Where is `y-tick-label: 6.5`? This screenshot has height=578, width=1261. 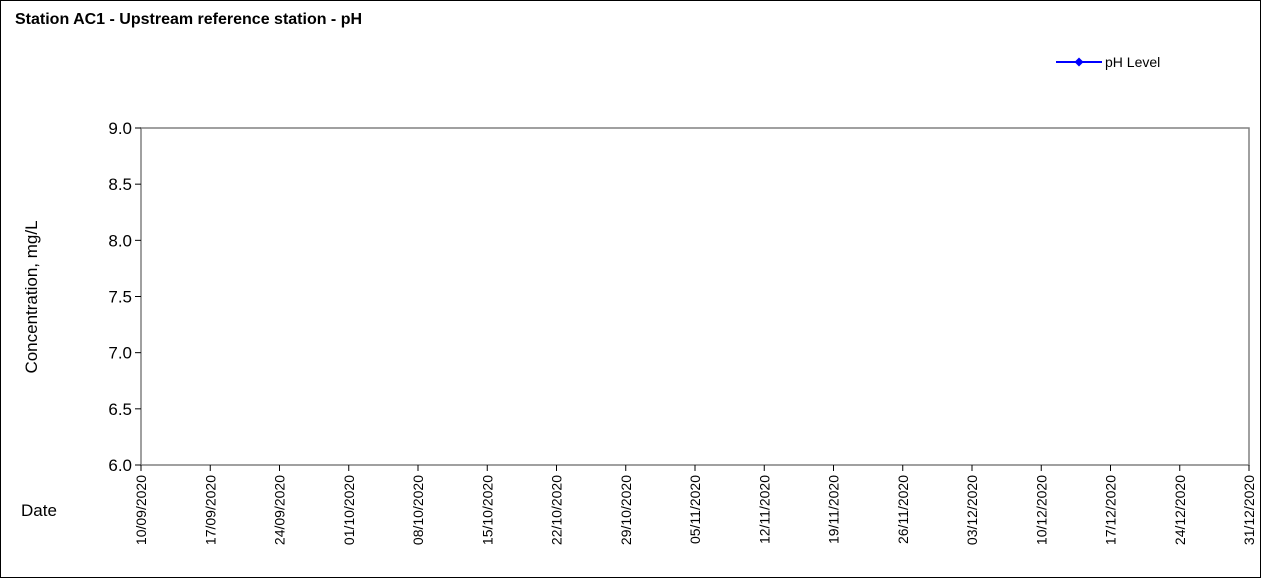
y-tick-label: 6.5 is located at coordinates (120, 409).